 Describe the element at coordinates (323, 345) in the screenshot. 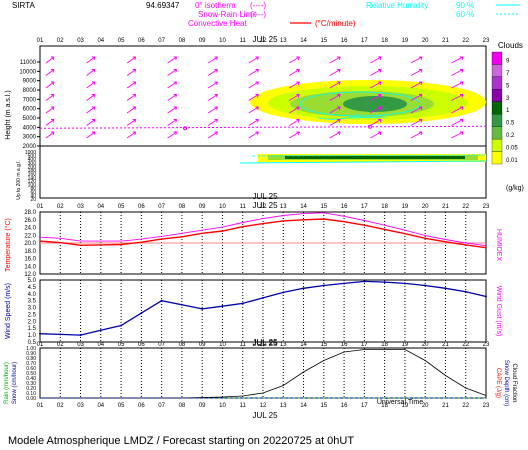

I see `hour-tick-label: 15` at that location.